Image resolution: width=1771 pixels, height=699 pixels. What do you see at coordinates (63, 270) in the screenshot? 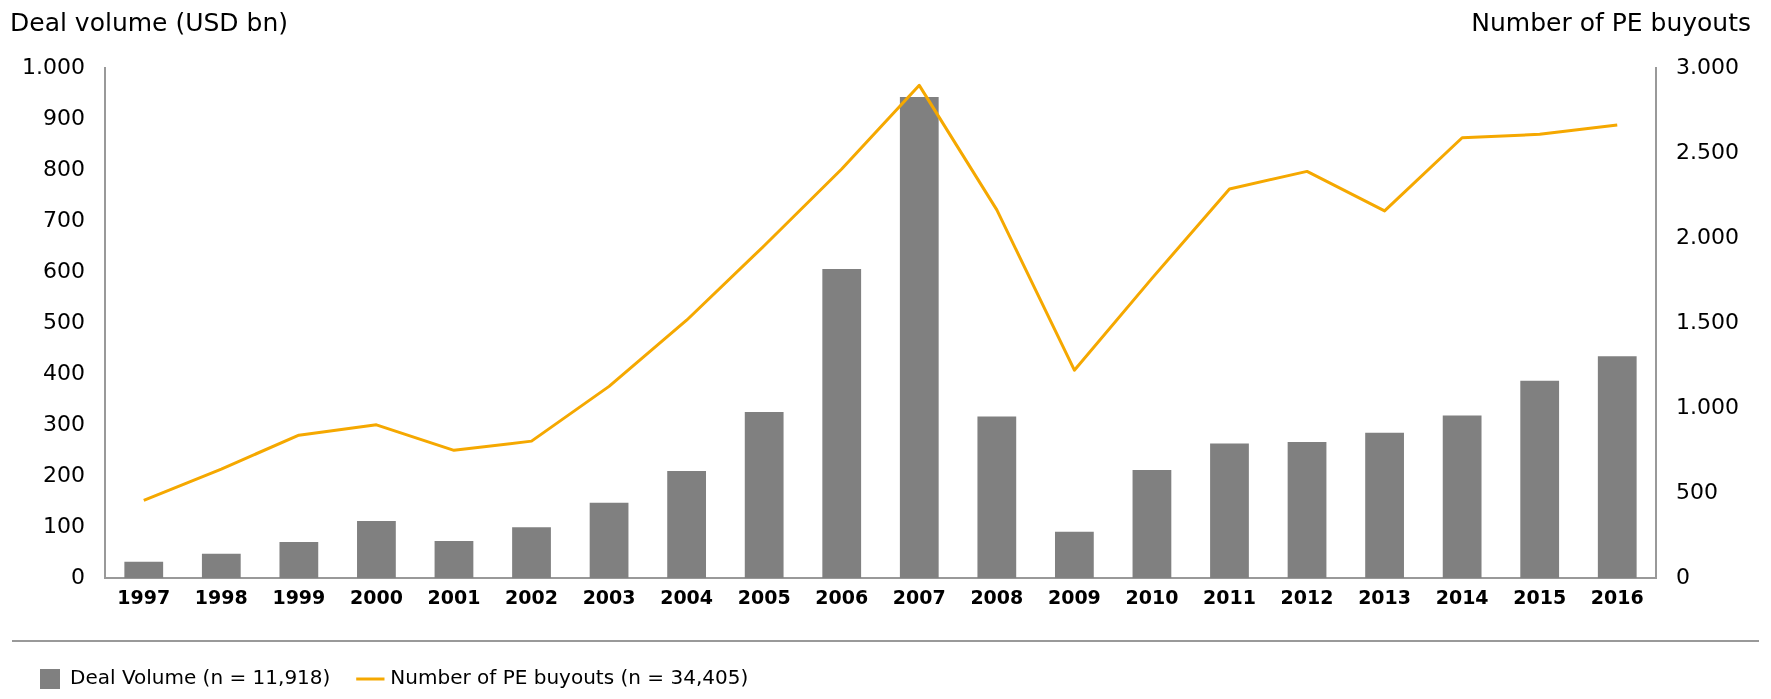
I see `y-tick-label: 600` at bounding box center [63, 270].